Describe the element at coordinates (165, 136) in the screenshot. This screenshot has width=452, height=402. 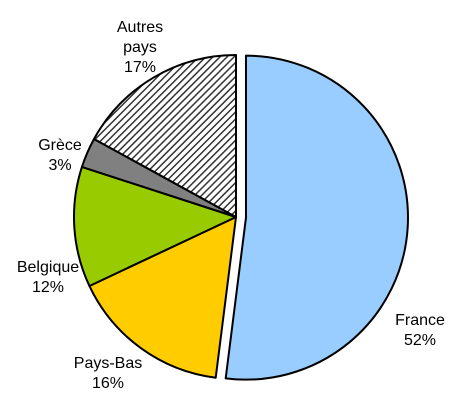
I see `pie-slice-autres-pays` at that location.